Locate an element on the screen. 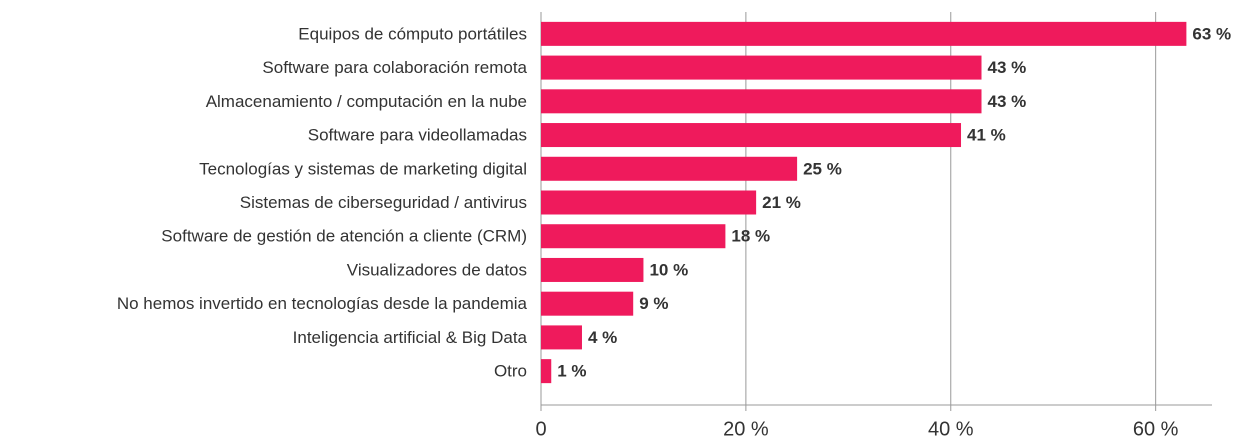 The width and height of the screenshot is (1249, 442). category-label: Visualizadores de datos is located at coordinates (437, 269).